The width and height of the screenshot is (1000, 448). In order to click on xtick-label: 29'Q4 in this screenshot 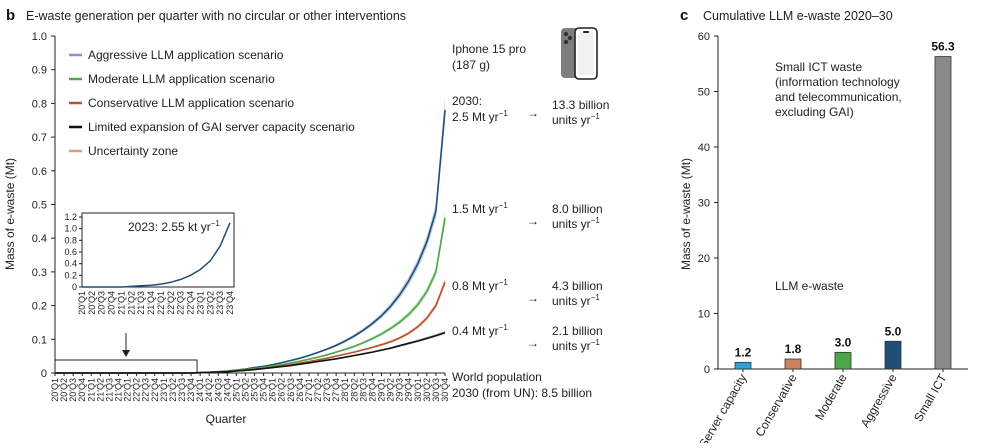, I will do `click(409, 390)`.